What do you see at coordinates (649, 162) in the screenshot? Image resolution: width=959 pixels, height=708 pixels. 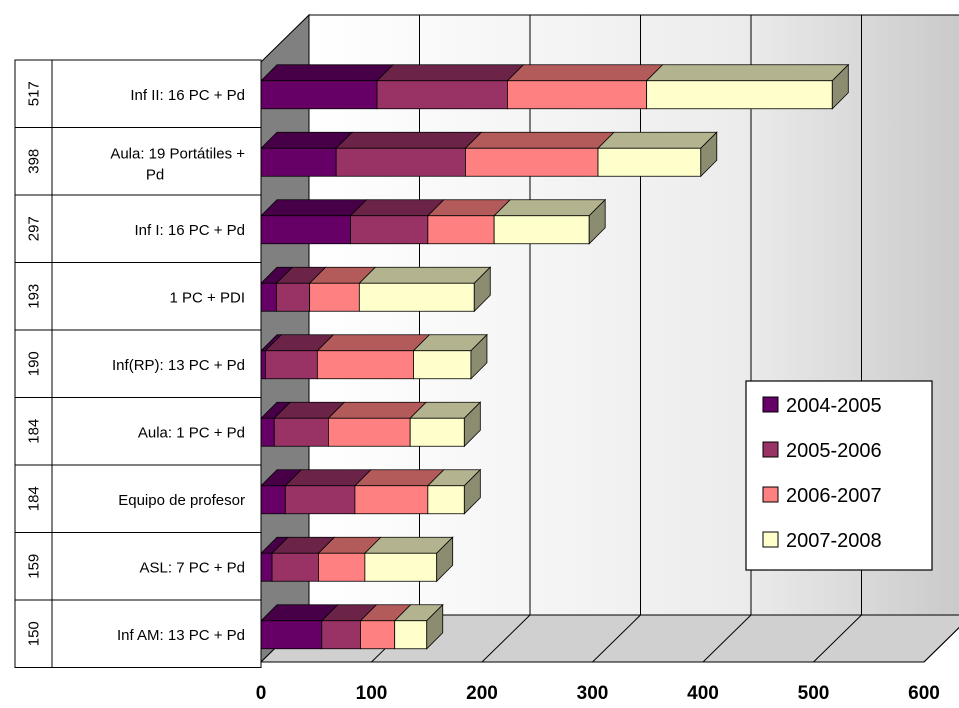 I see `bar-aula-19-port-tiles-pd-2007-2008` at bounding box center [649, 162].